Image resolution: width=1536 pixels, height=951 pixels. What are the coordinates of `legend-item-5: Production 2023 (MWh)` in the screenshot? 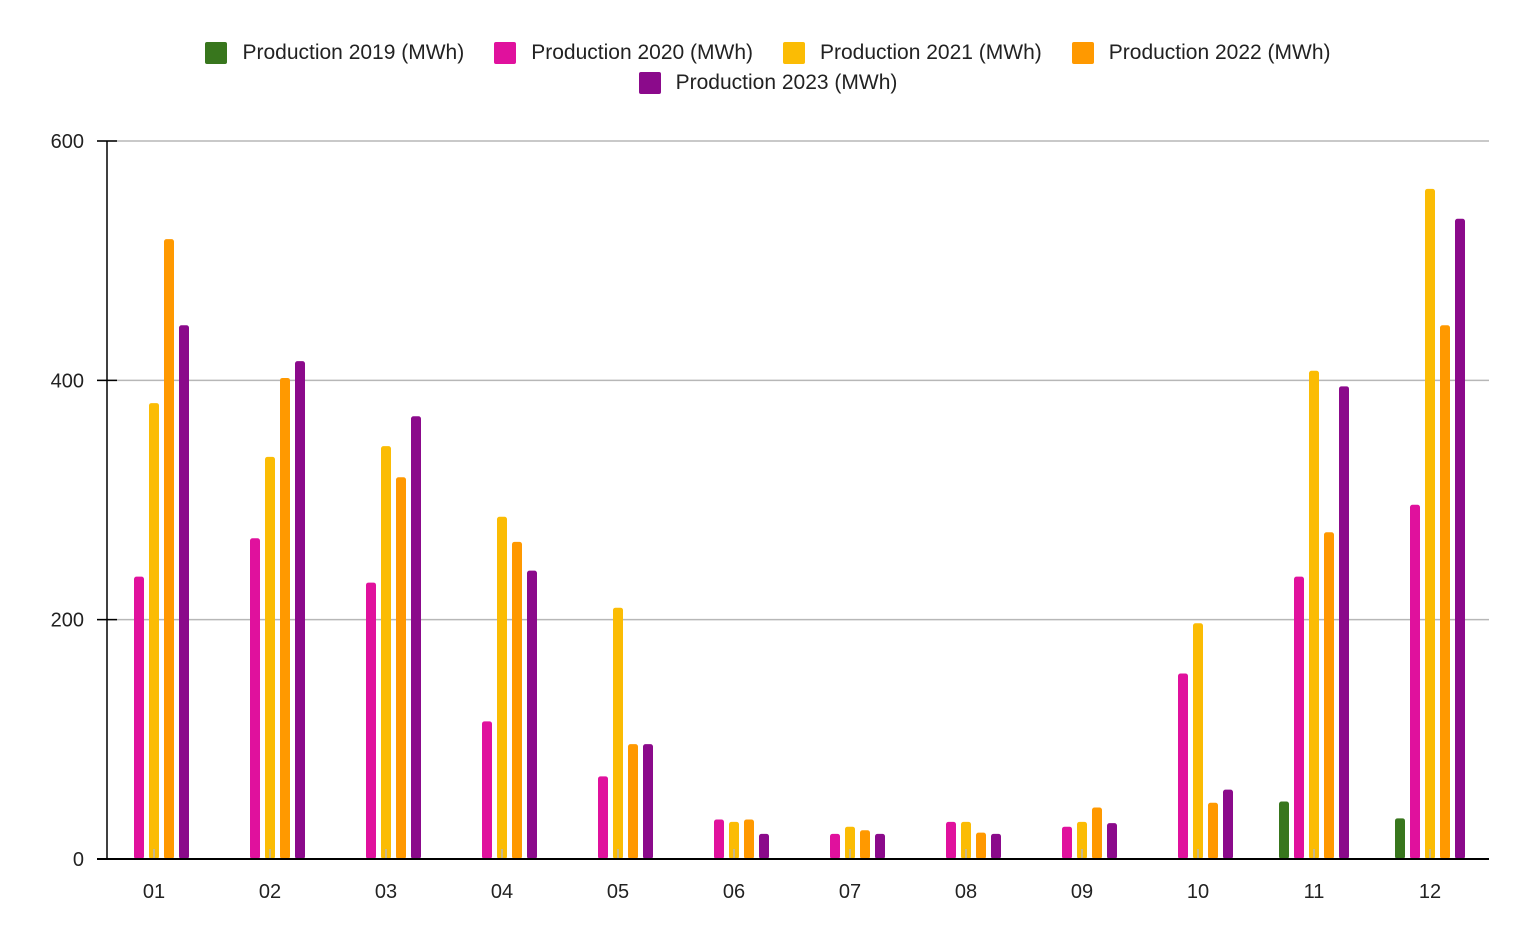 It's located at (768, 82).